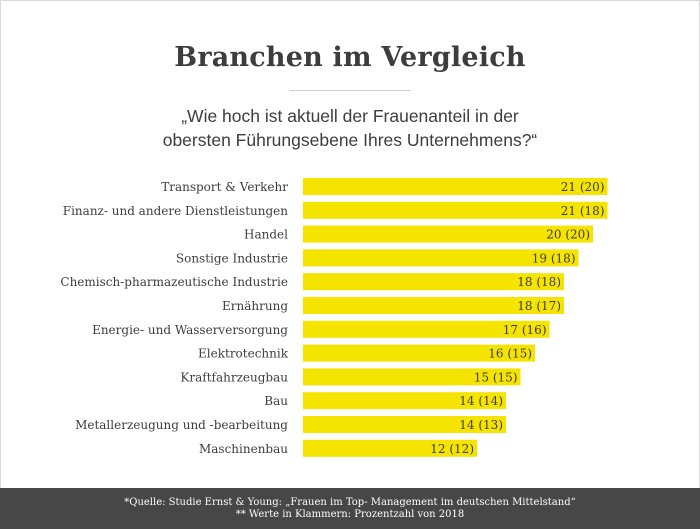 The width and height of the screenshot is (700, 529). Describe the element at coordinates (234, 377) in the screenshot. I see `category-label: Kraftfahrzeugbau` at that location.